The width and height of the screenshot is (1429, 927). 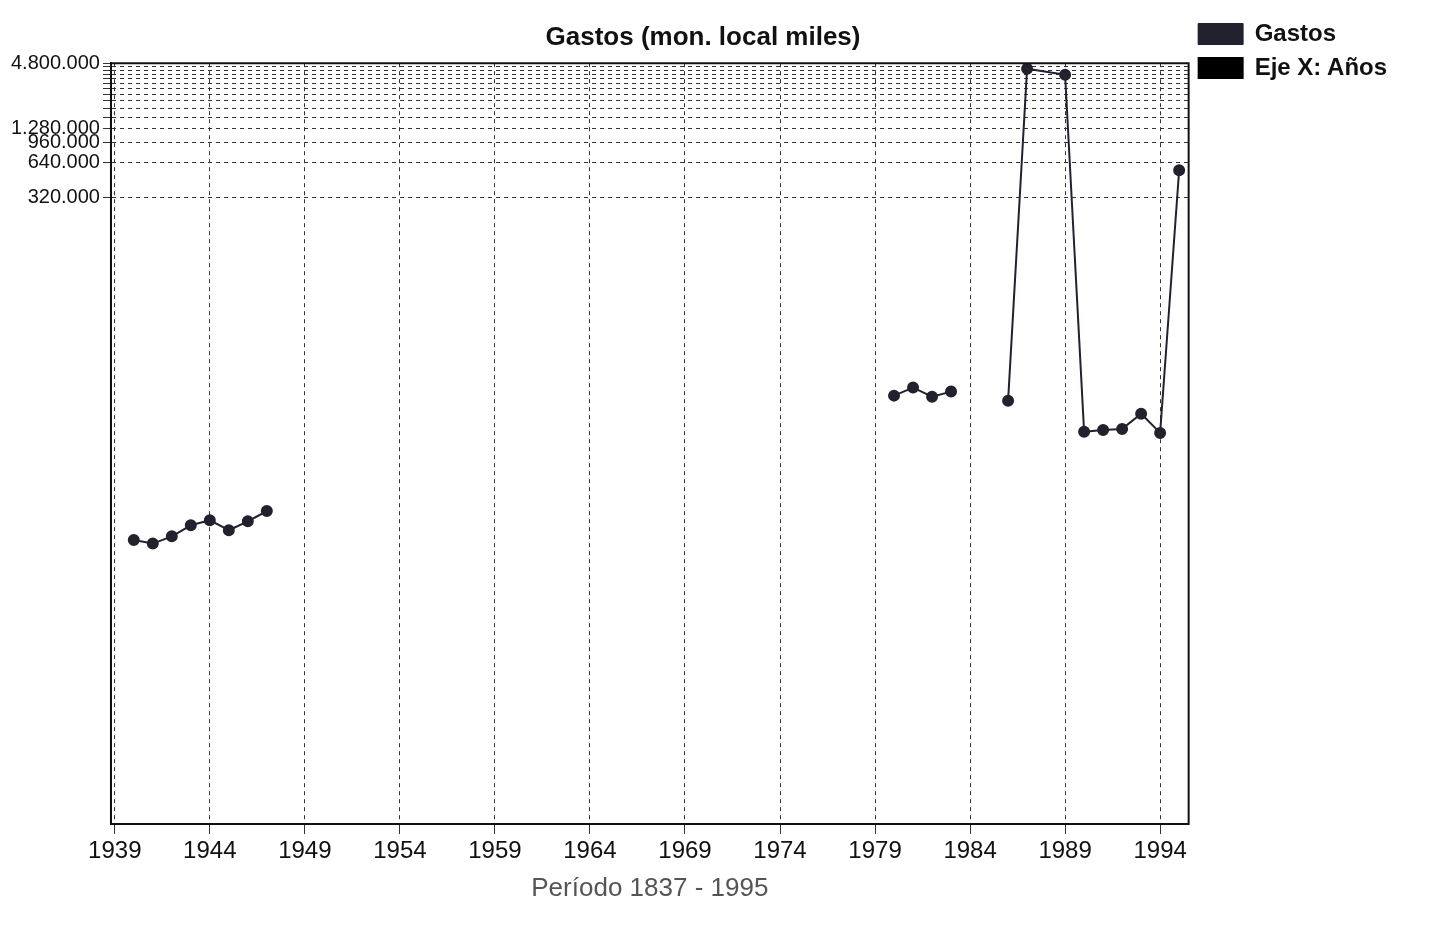 I want to click on x-tick-label: 1964, so click(x=590, y=850).